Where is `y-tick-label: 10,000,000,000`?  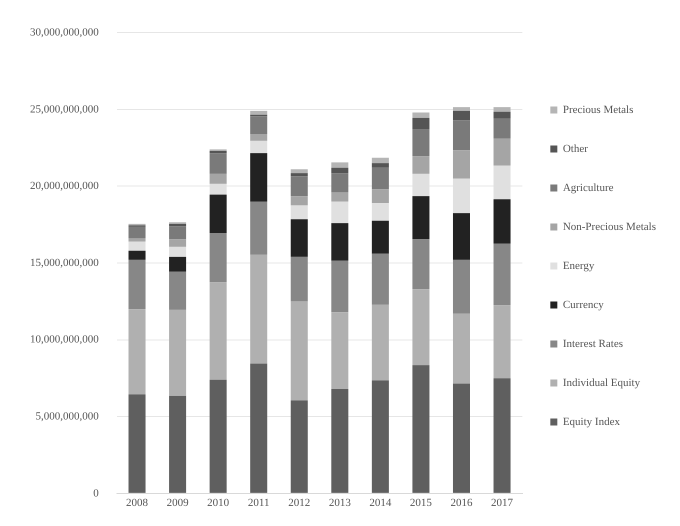 y-tick-label: 10,000,000,000 is located at coordinates (65, 340).